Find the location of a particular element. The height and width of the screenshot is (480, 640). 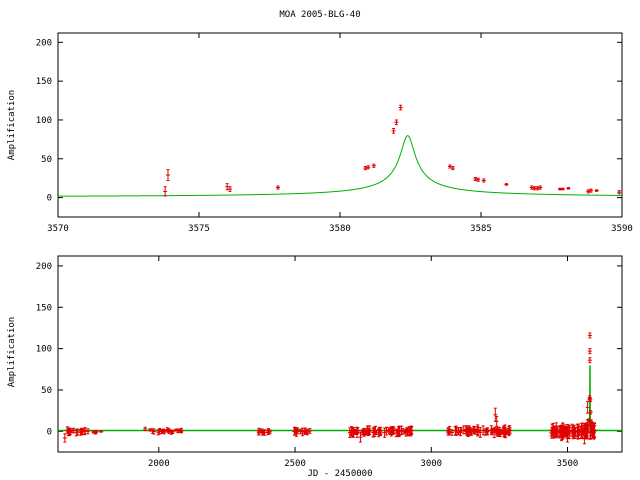

x-tick-label: 3000 is located at coordinates (431, 464).